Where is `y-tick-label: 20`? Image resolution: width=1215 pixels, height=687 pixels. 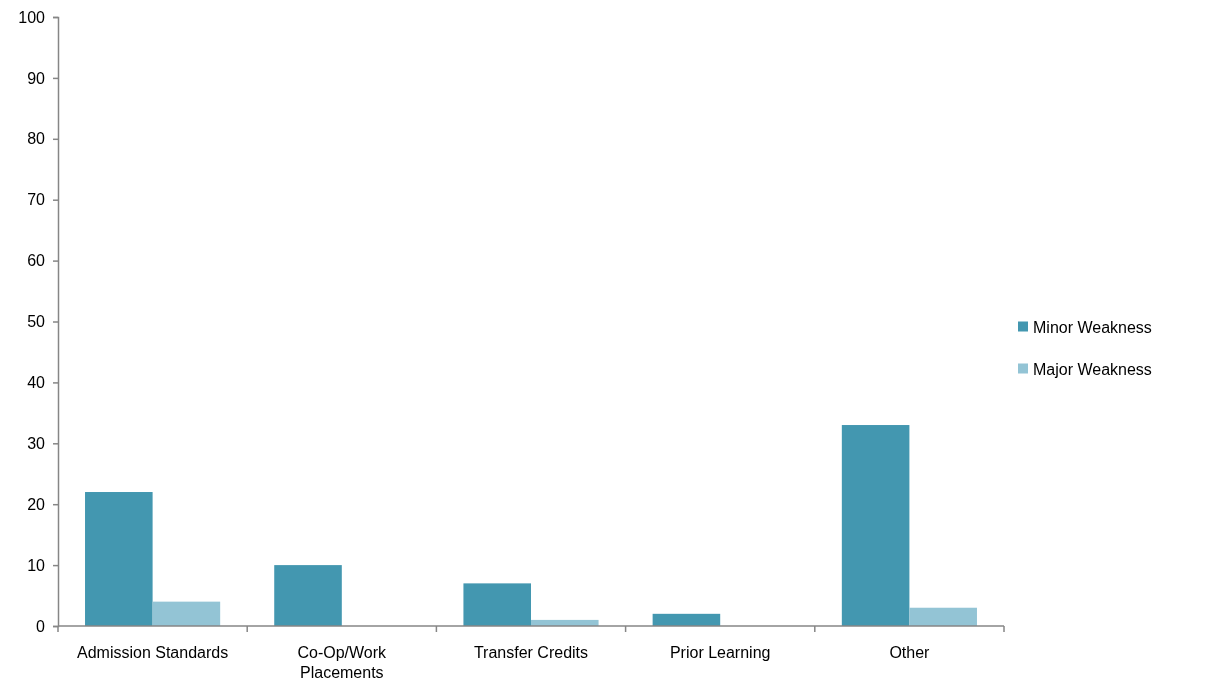 y-tick-label: 20 is located at coordinates (36, 504).